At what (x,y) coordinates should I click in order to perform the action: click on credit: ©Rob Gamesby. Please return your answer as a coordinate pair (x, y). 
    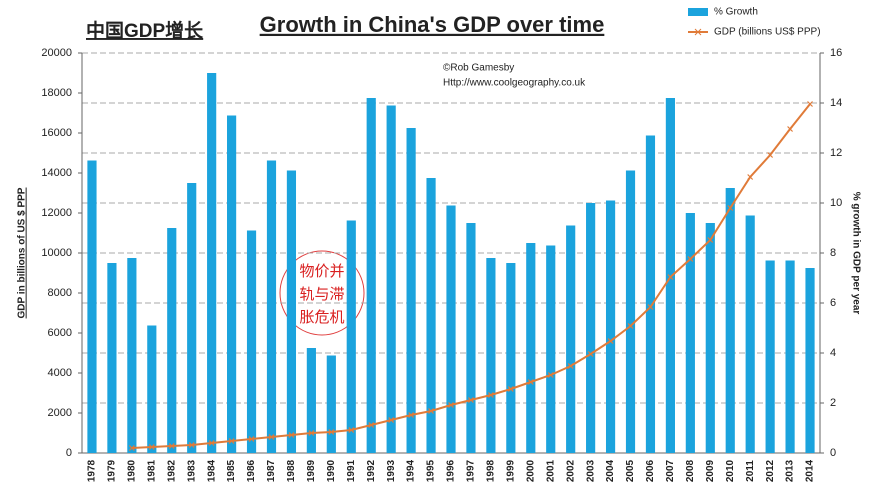
    Looking at the image, I should click on (478, 68).